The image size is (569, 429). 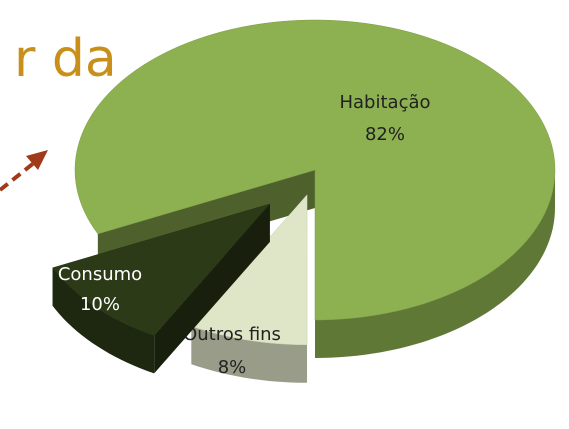 What do you see at coordinates (100, 274) in the screenshot?
I see `slice-label: Consumo` at bounding box center [100, 274].